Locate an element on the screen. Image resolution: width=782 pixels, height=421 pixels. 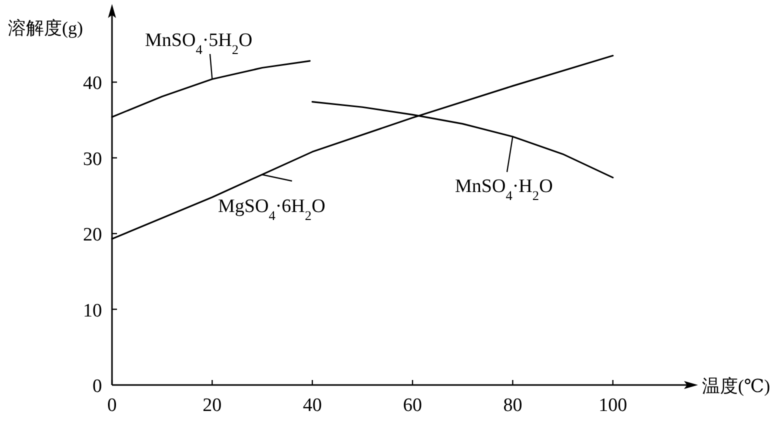
x-tick-label: 0 is located at coordinates (112, 405).